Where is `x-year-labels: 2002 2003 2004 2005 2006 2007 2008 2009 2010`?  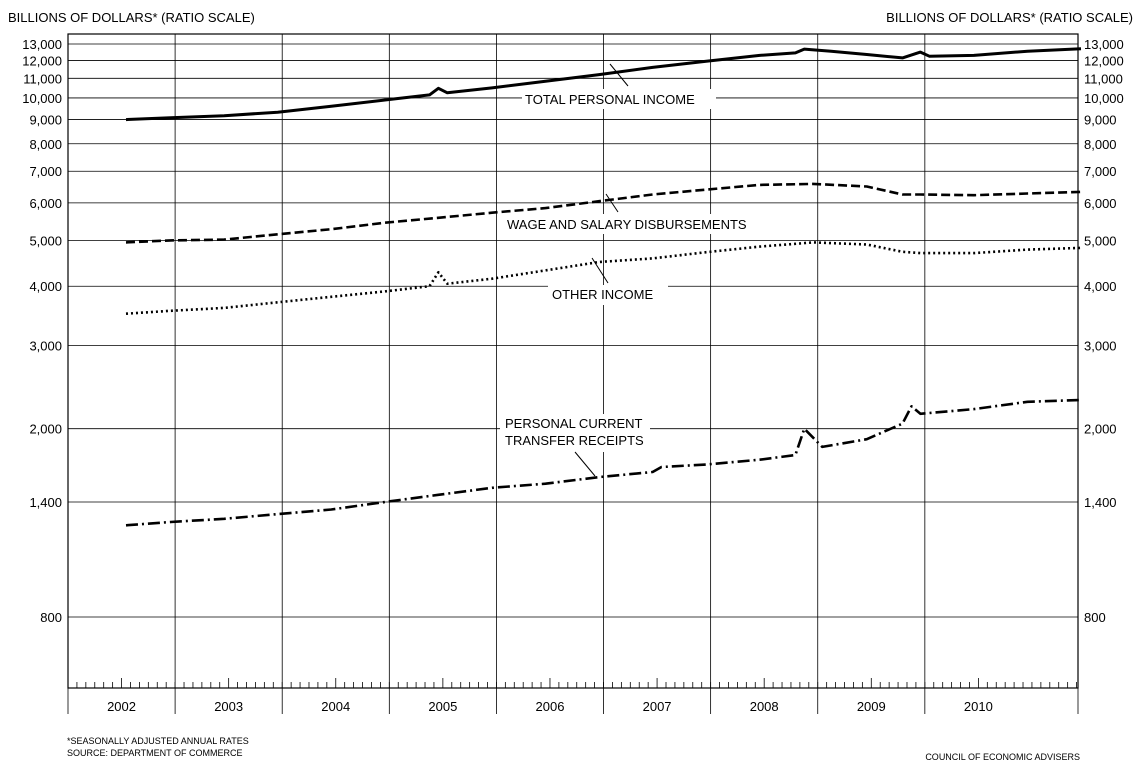
x-year-labels: 2002 2003 2004 2005 2006 2007 2008 2009 2010 is located at coordinates (550, 706).